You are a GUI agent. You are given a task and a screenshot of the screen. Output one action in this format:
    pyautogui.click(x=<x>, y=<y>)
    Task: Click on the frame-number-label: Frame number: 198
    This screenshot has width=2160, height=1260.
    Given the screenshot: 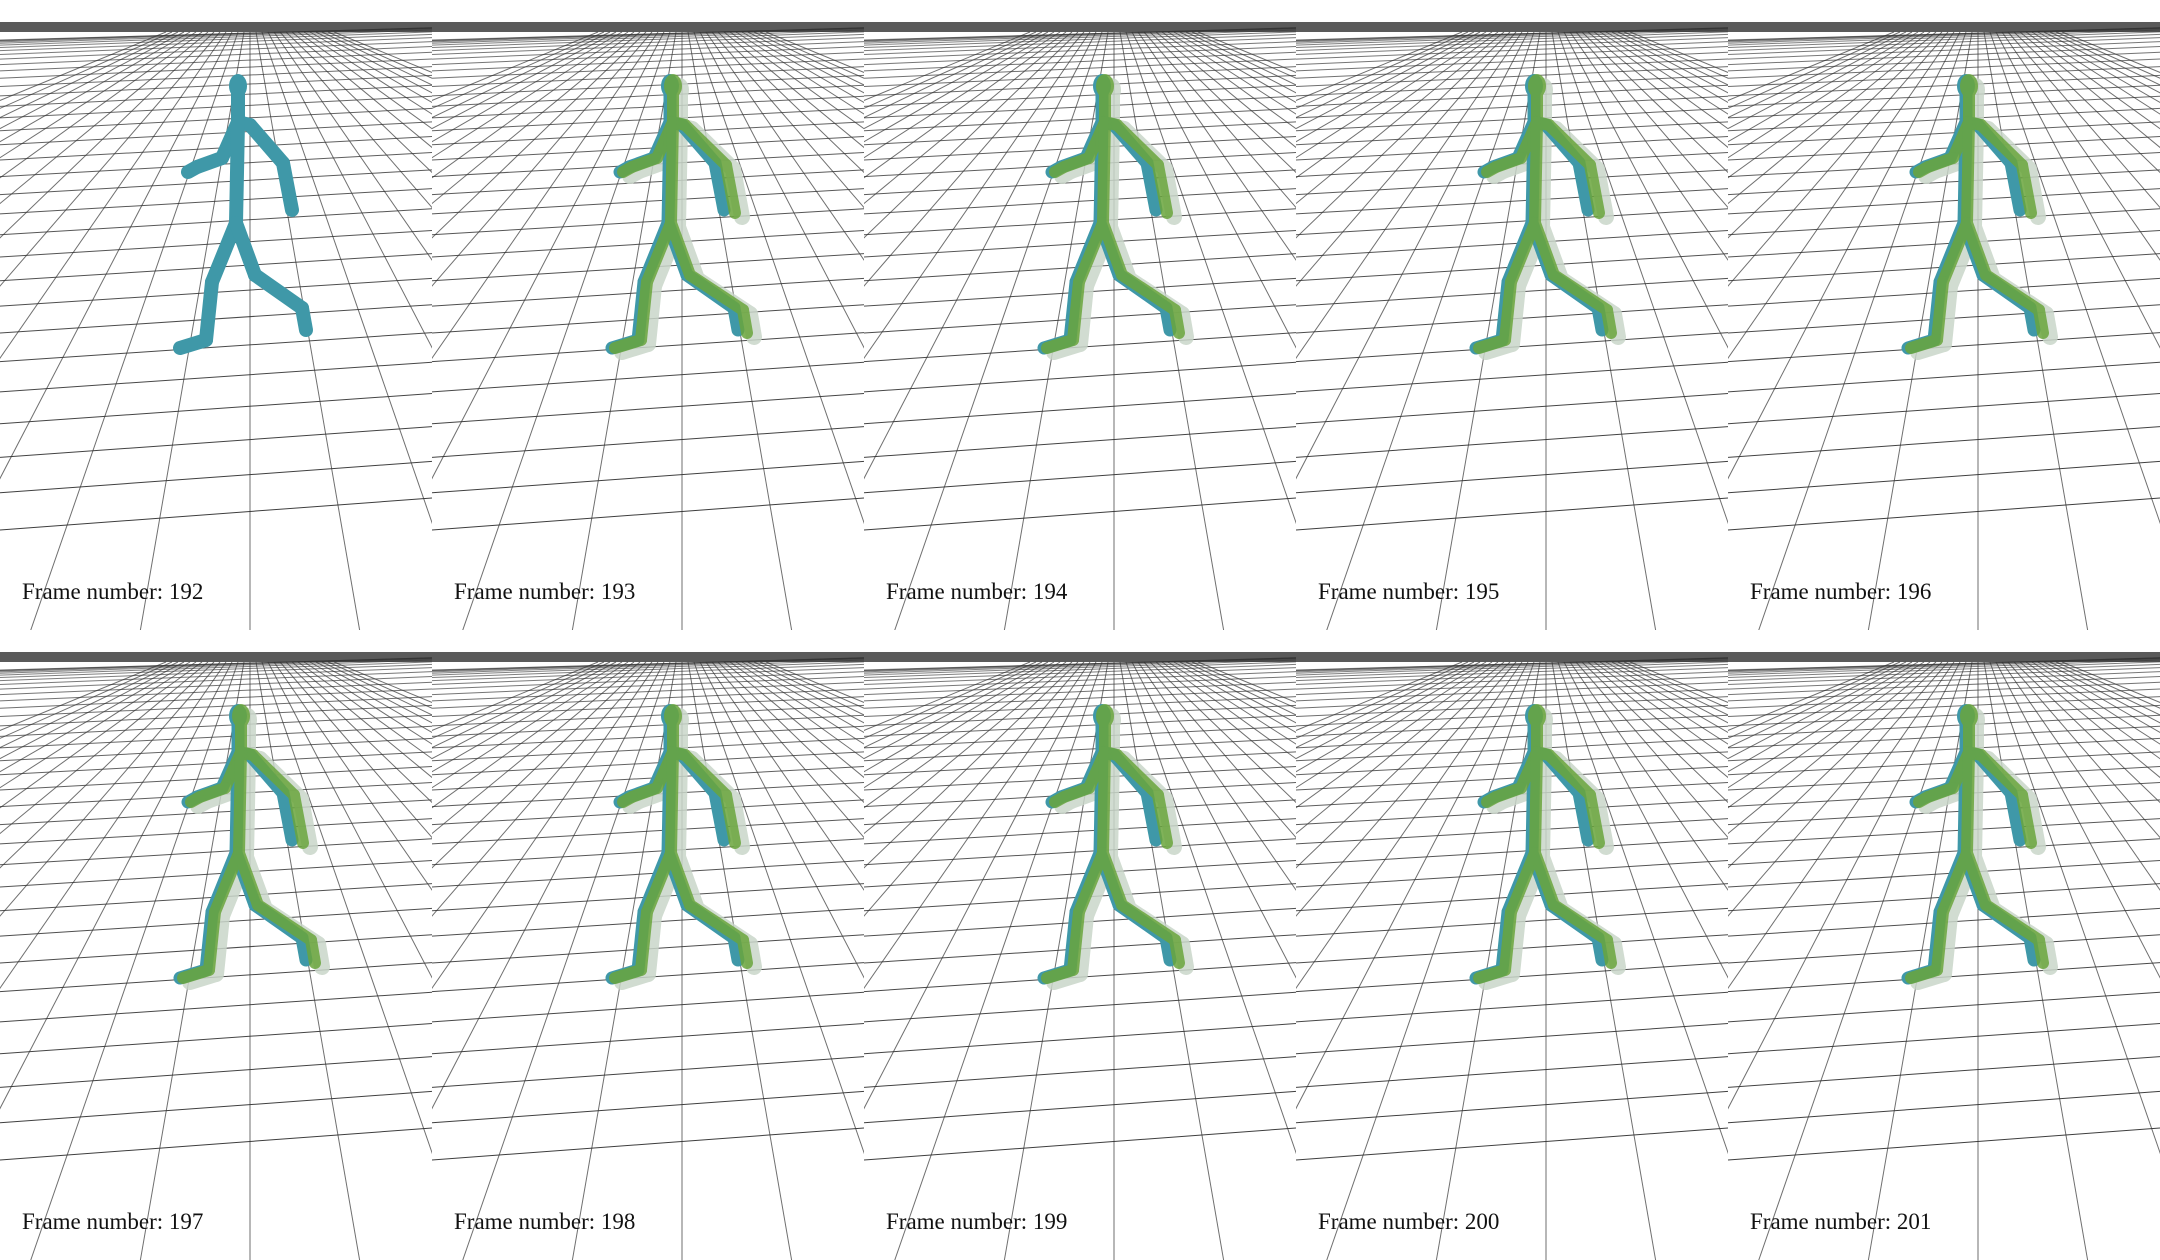 What is the action you would take?
    pyautogui.click(x=545, y=1221)
    